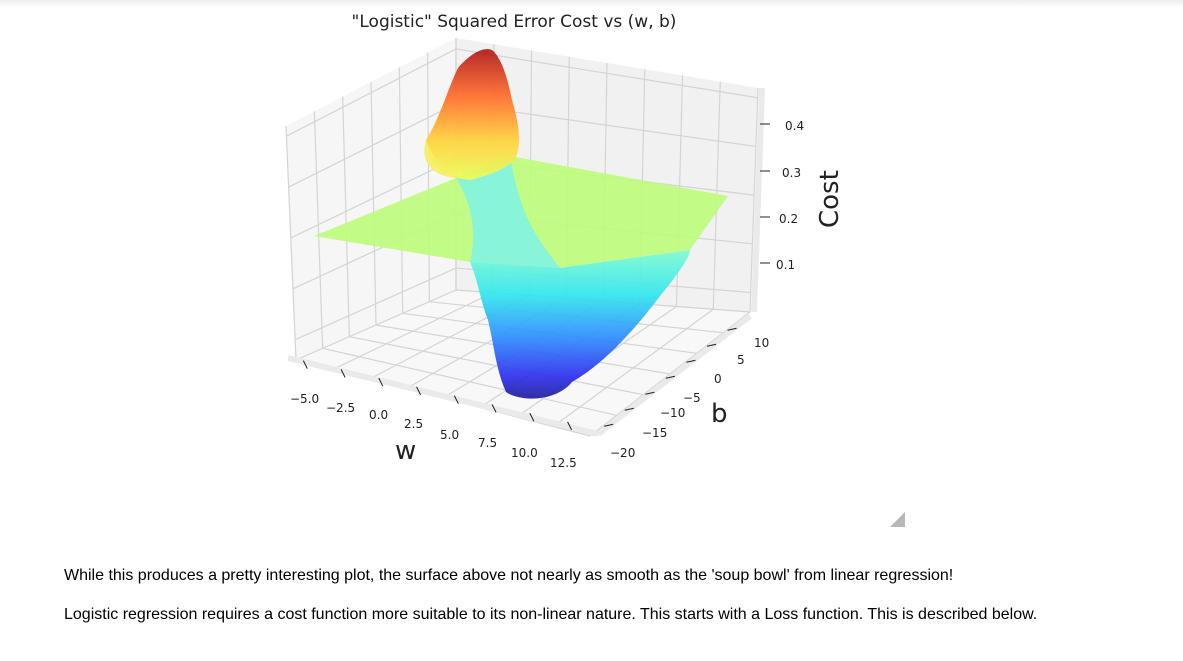 This screenshot has width=1183, height=661. What do you see at coordinates (830, 199) in the screenshot?
I see `cost-axis-label: Cost` at bounding box center [830, 199].